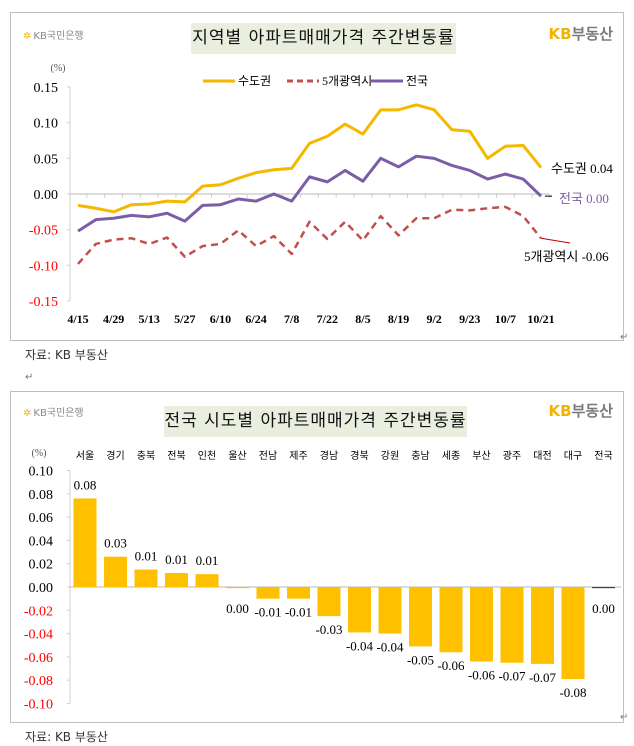 This screenshot has width=634, height=746. I want to click on y-tick-label: -0.02, so click(38, 611).